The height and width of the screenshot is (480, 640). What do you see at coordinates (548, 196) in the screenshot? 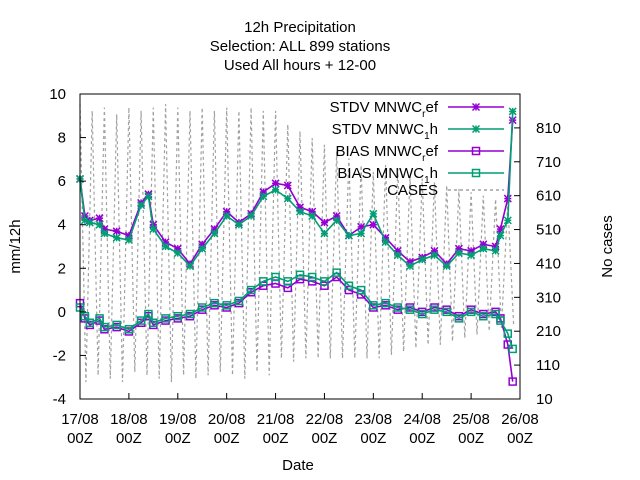
I see `y2-tick-label: 610` at bounding box center [548, 196].